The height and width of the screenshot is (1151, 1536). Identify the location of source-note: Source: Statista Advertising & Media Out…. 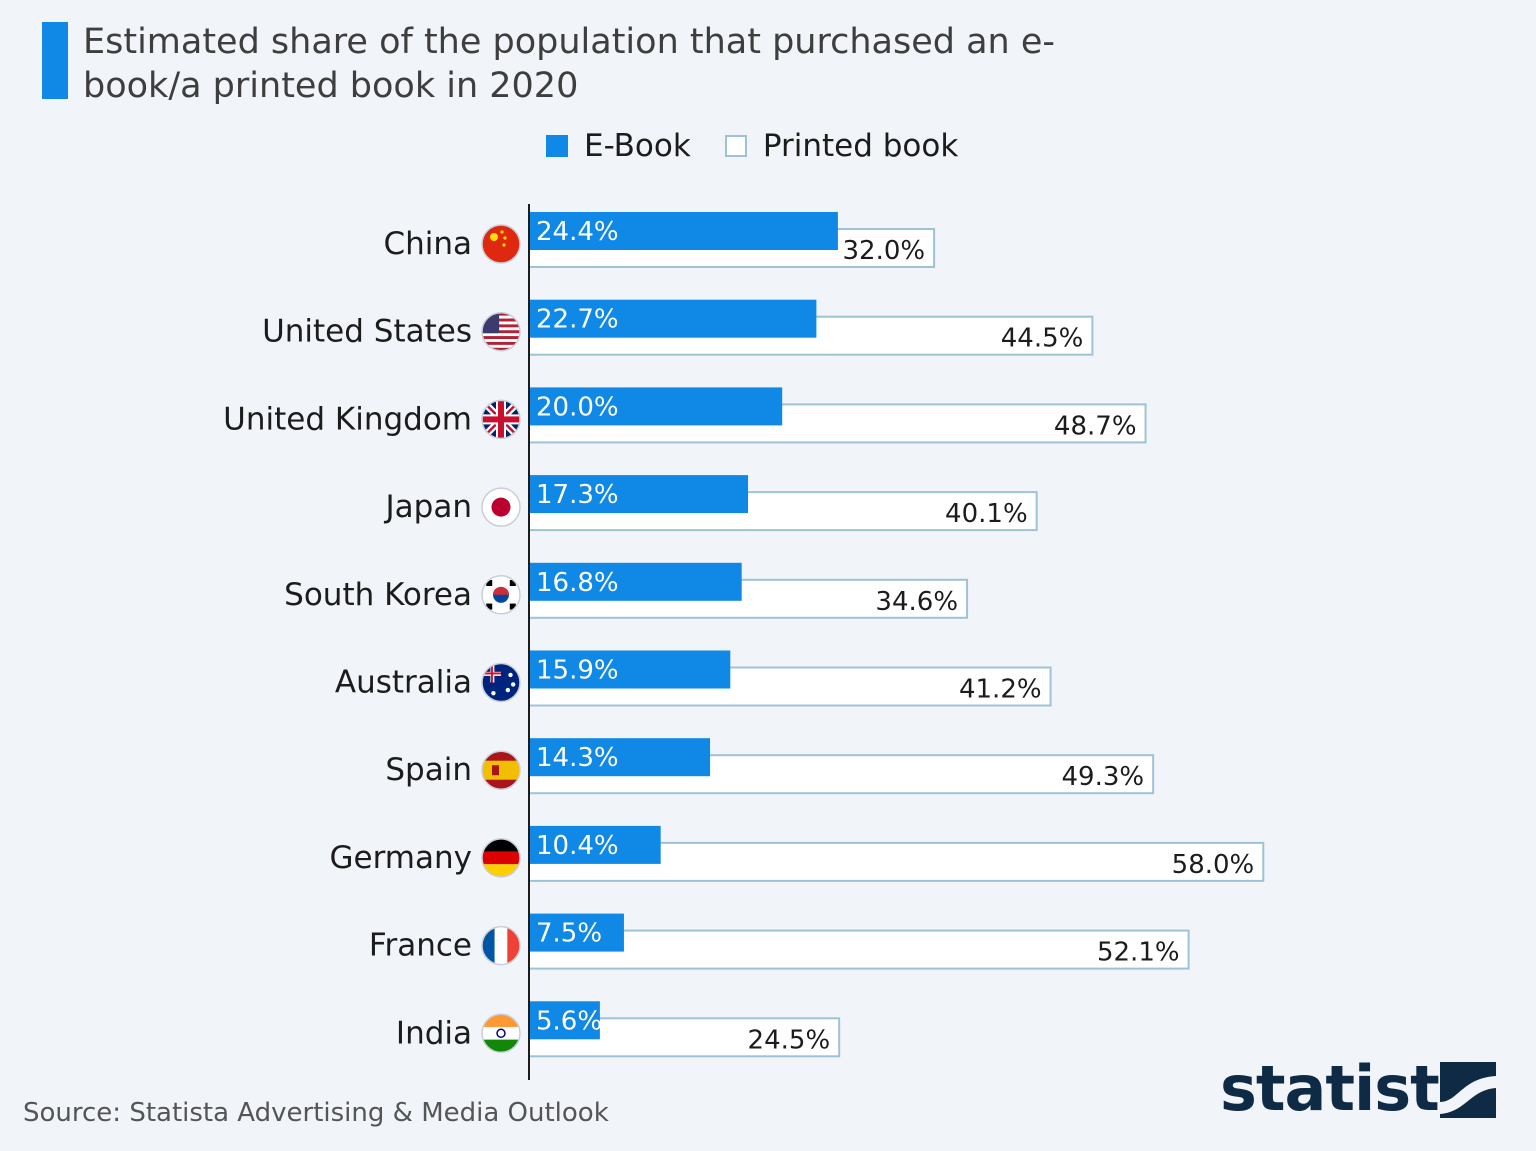
(316, 1113).